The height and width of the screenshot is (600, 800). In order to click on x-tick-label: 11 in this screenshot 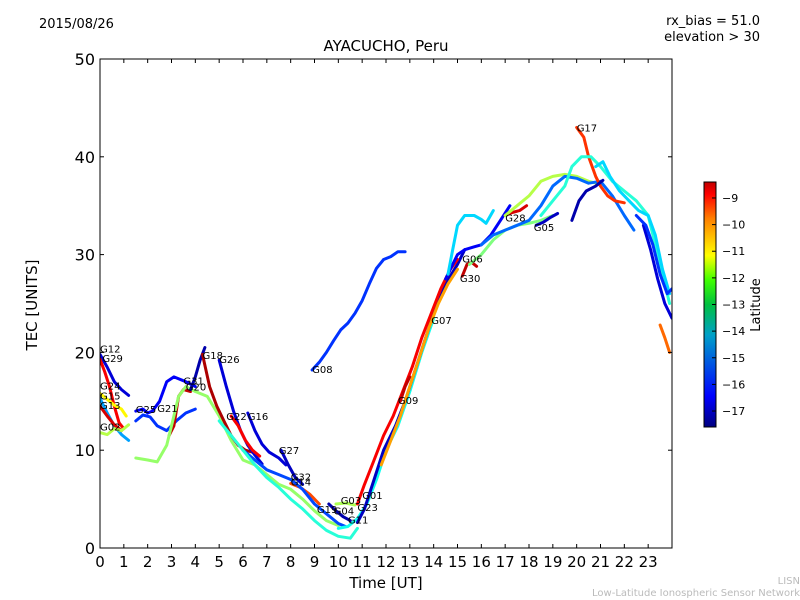, I will do `click(362, 562)`.